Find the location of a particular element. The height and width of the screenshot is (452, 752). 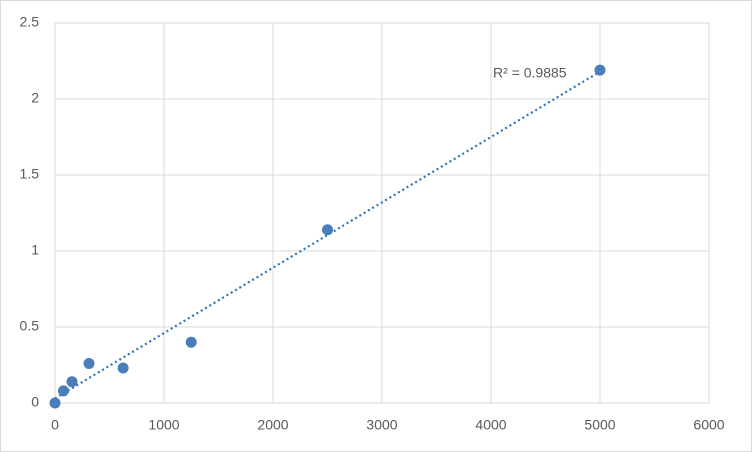

y-tick-label: 0.5 is located at coordinates (30, 326).